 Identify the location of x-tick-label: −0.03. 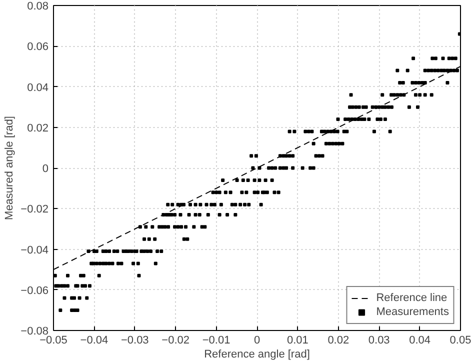
(134, 340).